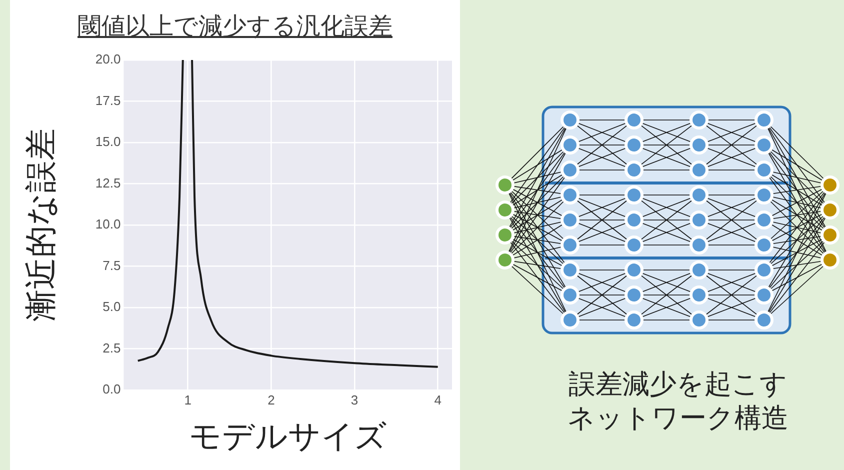 The image size is (844, 470). Describe the element at coordinates (111, 389) in the screenshot. I see `y-tick-label: 0.0` at that location.